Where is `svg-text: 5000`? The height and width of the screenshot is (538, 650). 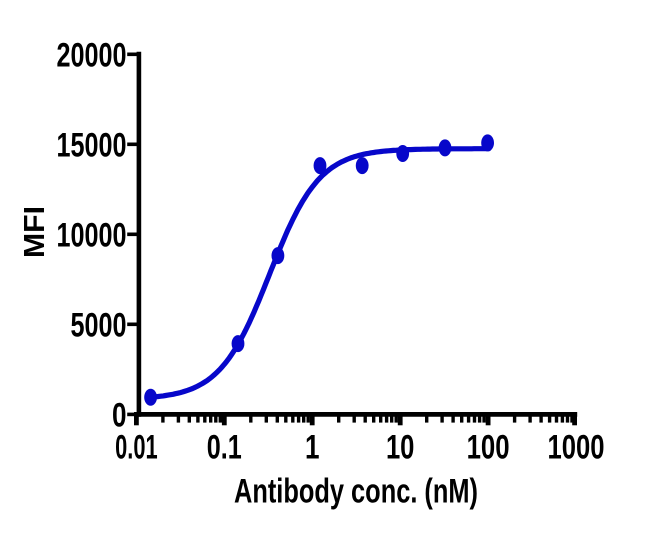 svg-text: 5000 is located at coordinates (99, 325).